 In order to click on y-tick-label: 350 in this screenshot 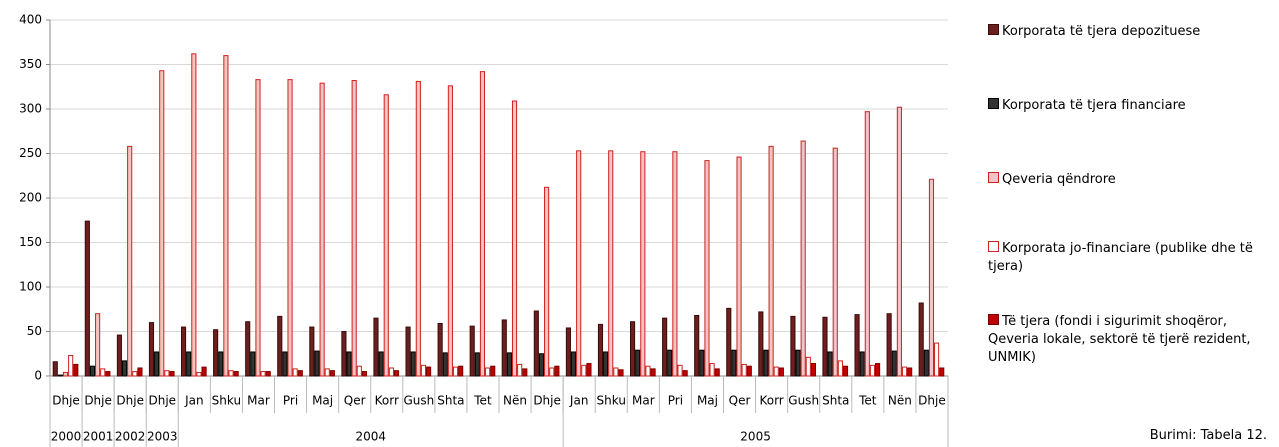, I will do `click(30, 64)`.